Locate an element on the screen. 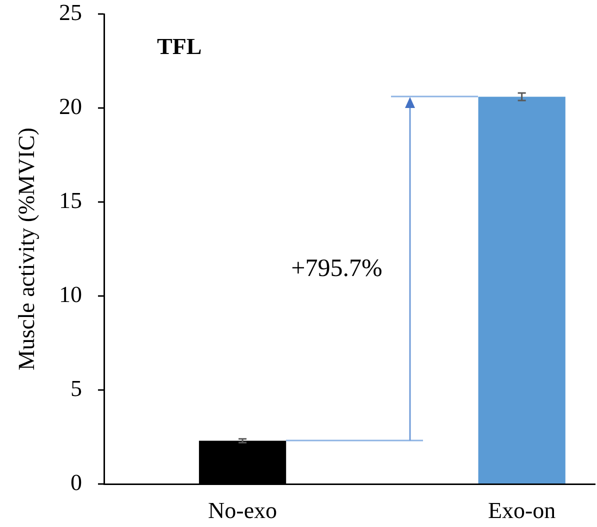 The height and width of the screenshot is (527, 597). y-tick-label: 15 is located at coordinates (70, 201).